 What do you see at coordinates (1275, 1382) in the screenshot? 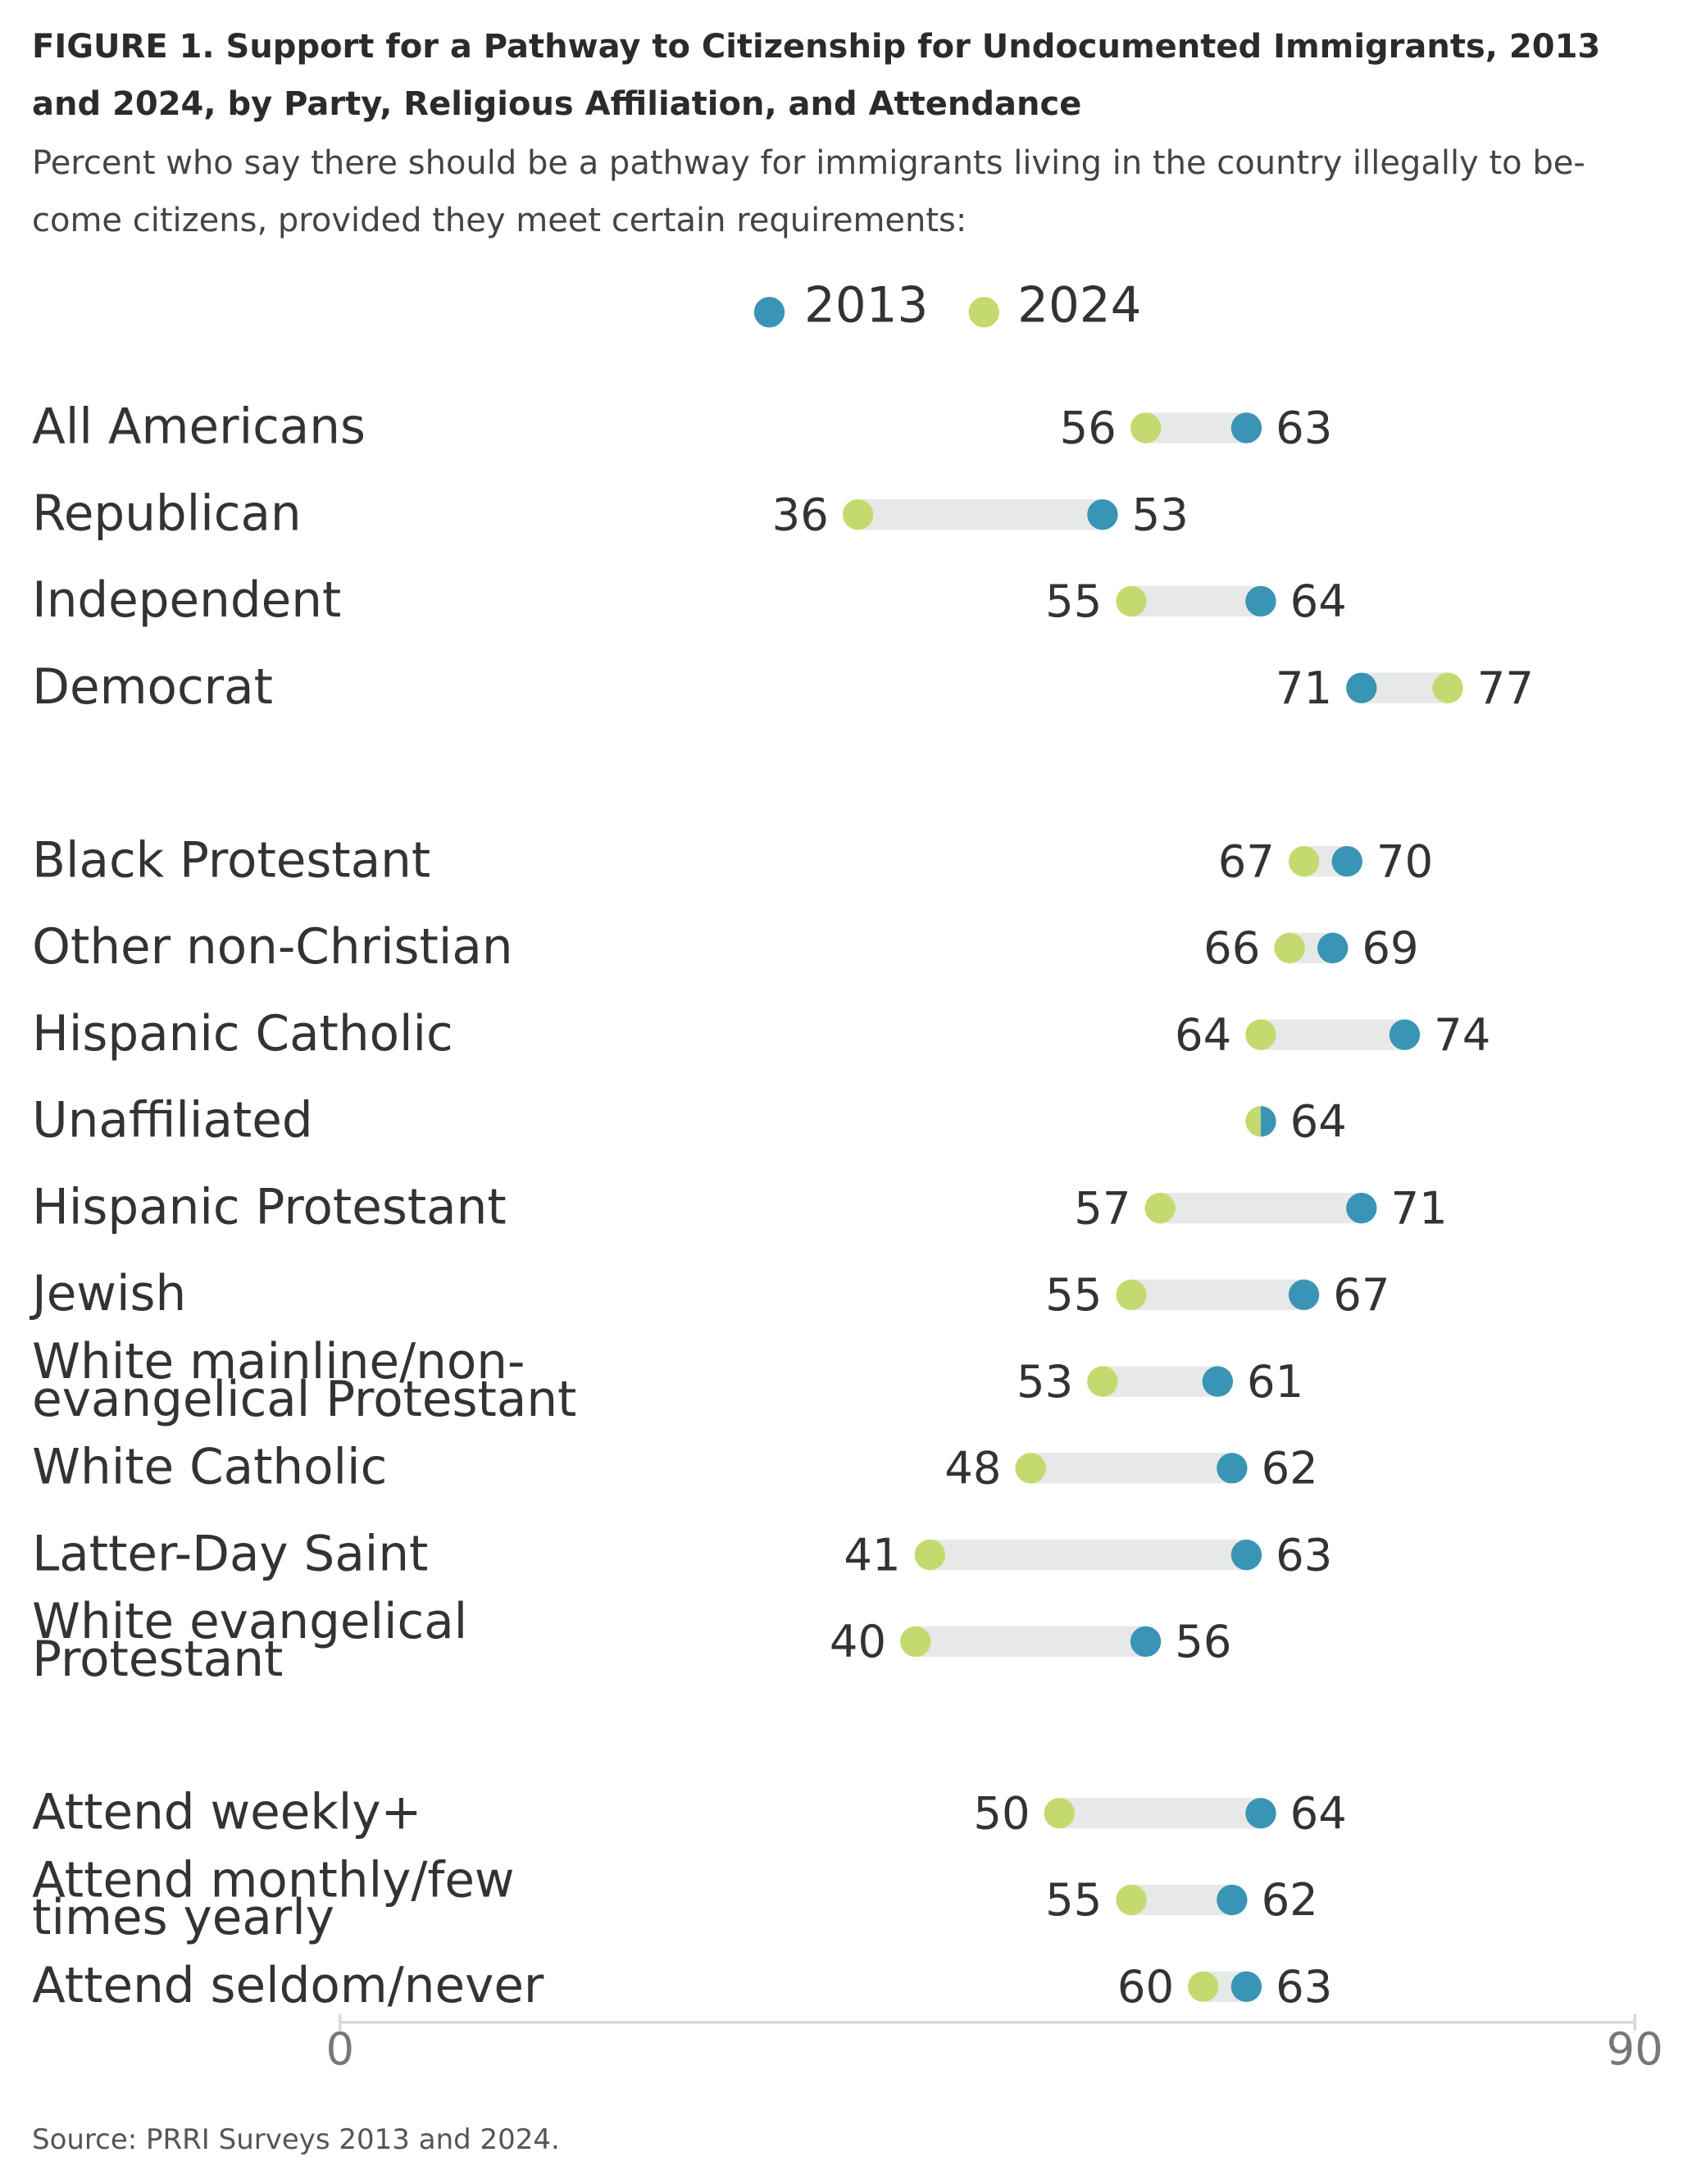
I see `value-label-2013: 61` at bounding box center [1275, 1382].